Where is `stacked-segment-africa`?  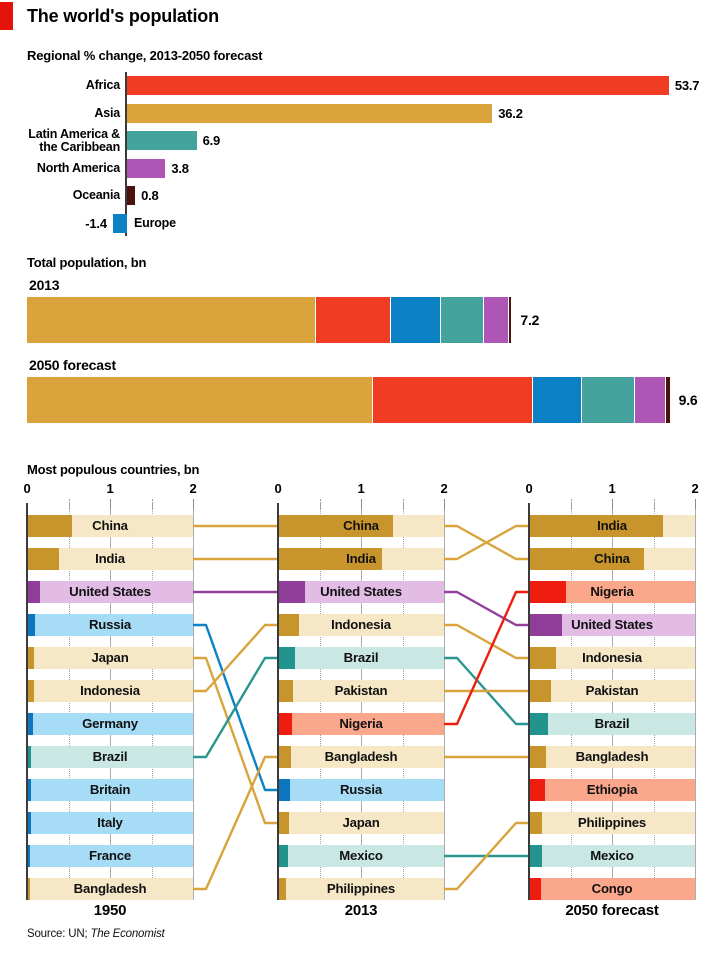
stacked-segment-africa is located at coordinates (452, 400).